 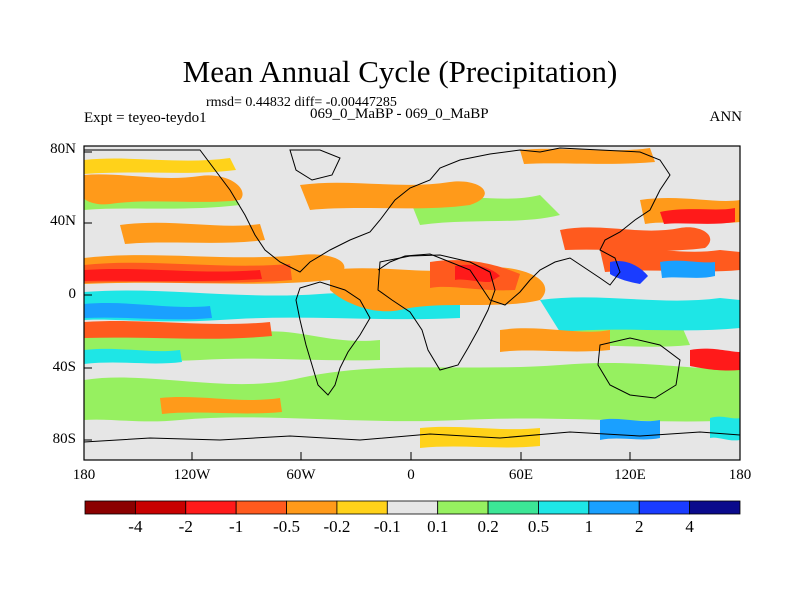 What do you see at coordinates (337, 526) in the screenshot?
I see `colorbar-label: -0.2` at bounding box center [337, 526].